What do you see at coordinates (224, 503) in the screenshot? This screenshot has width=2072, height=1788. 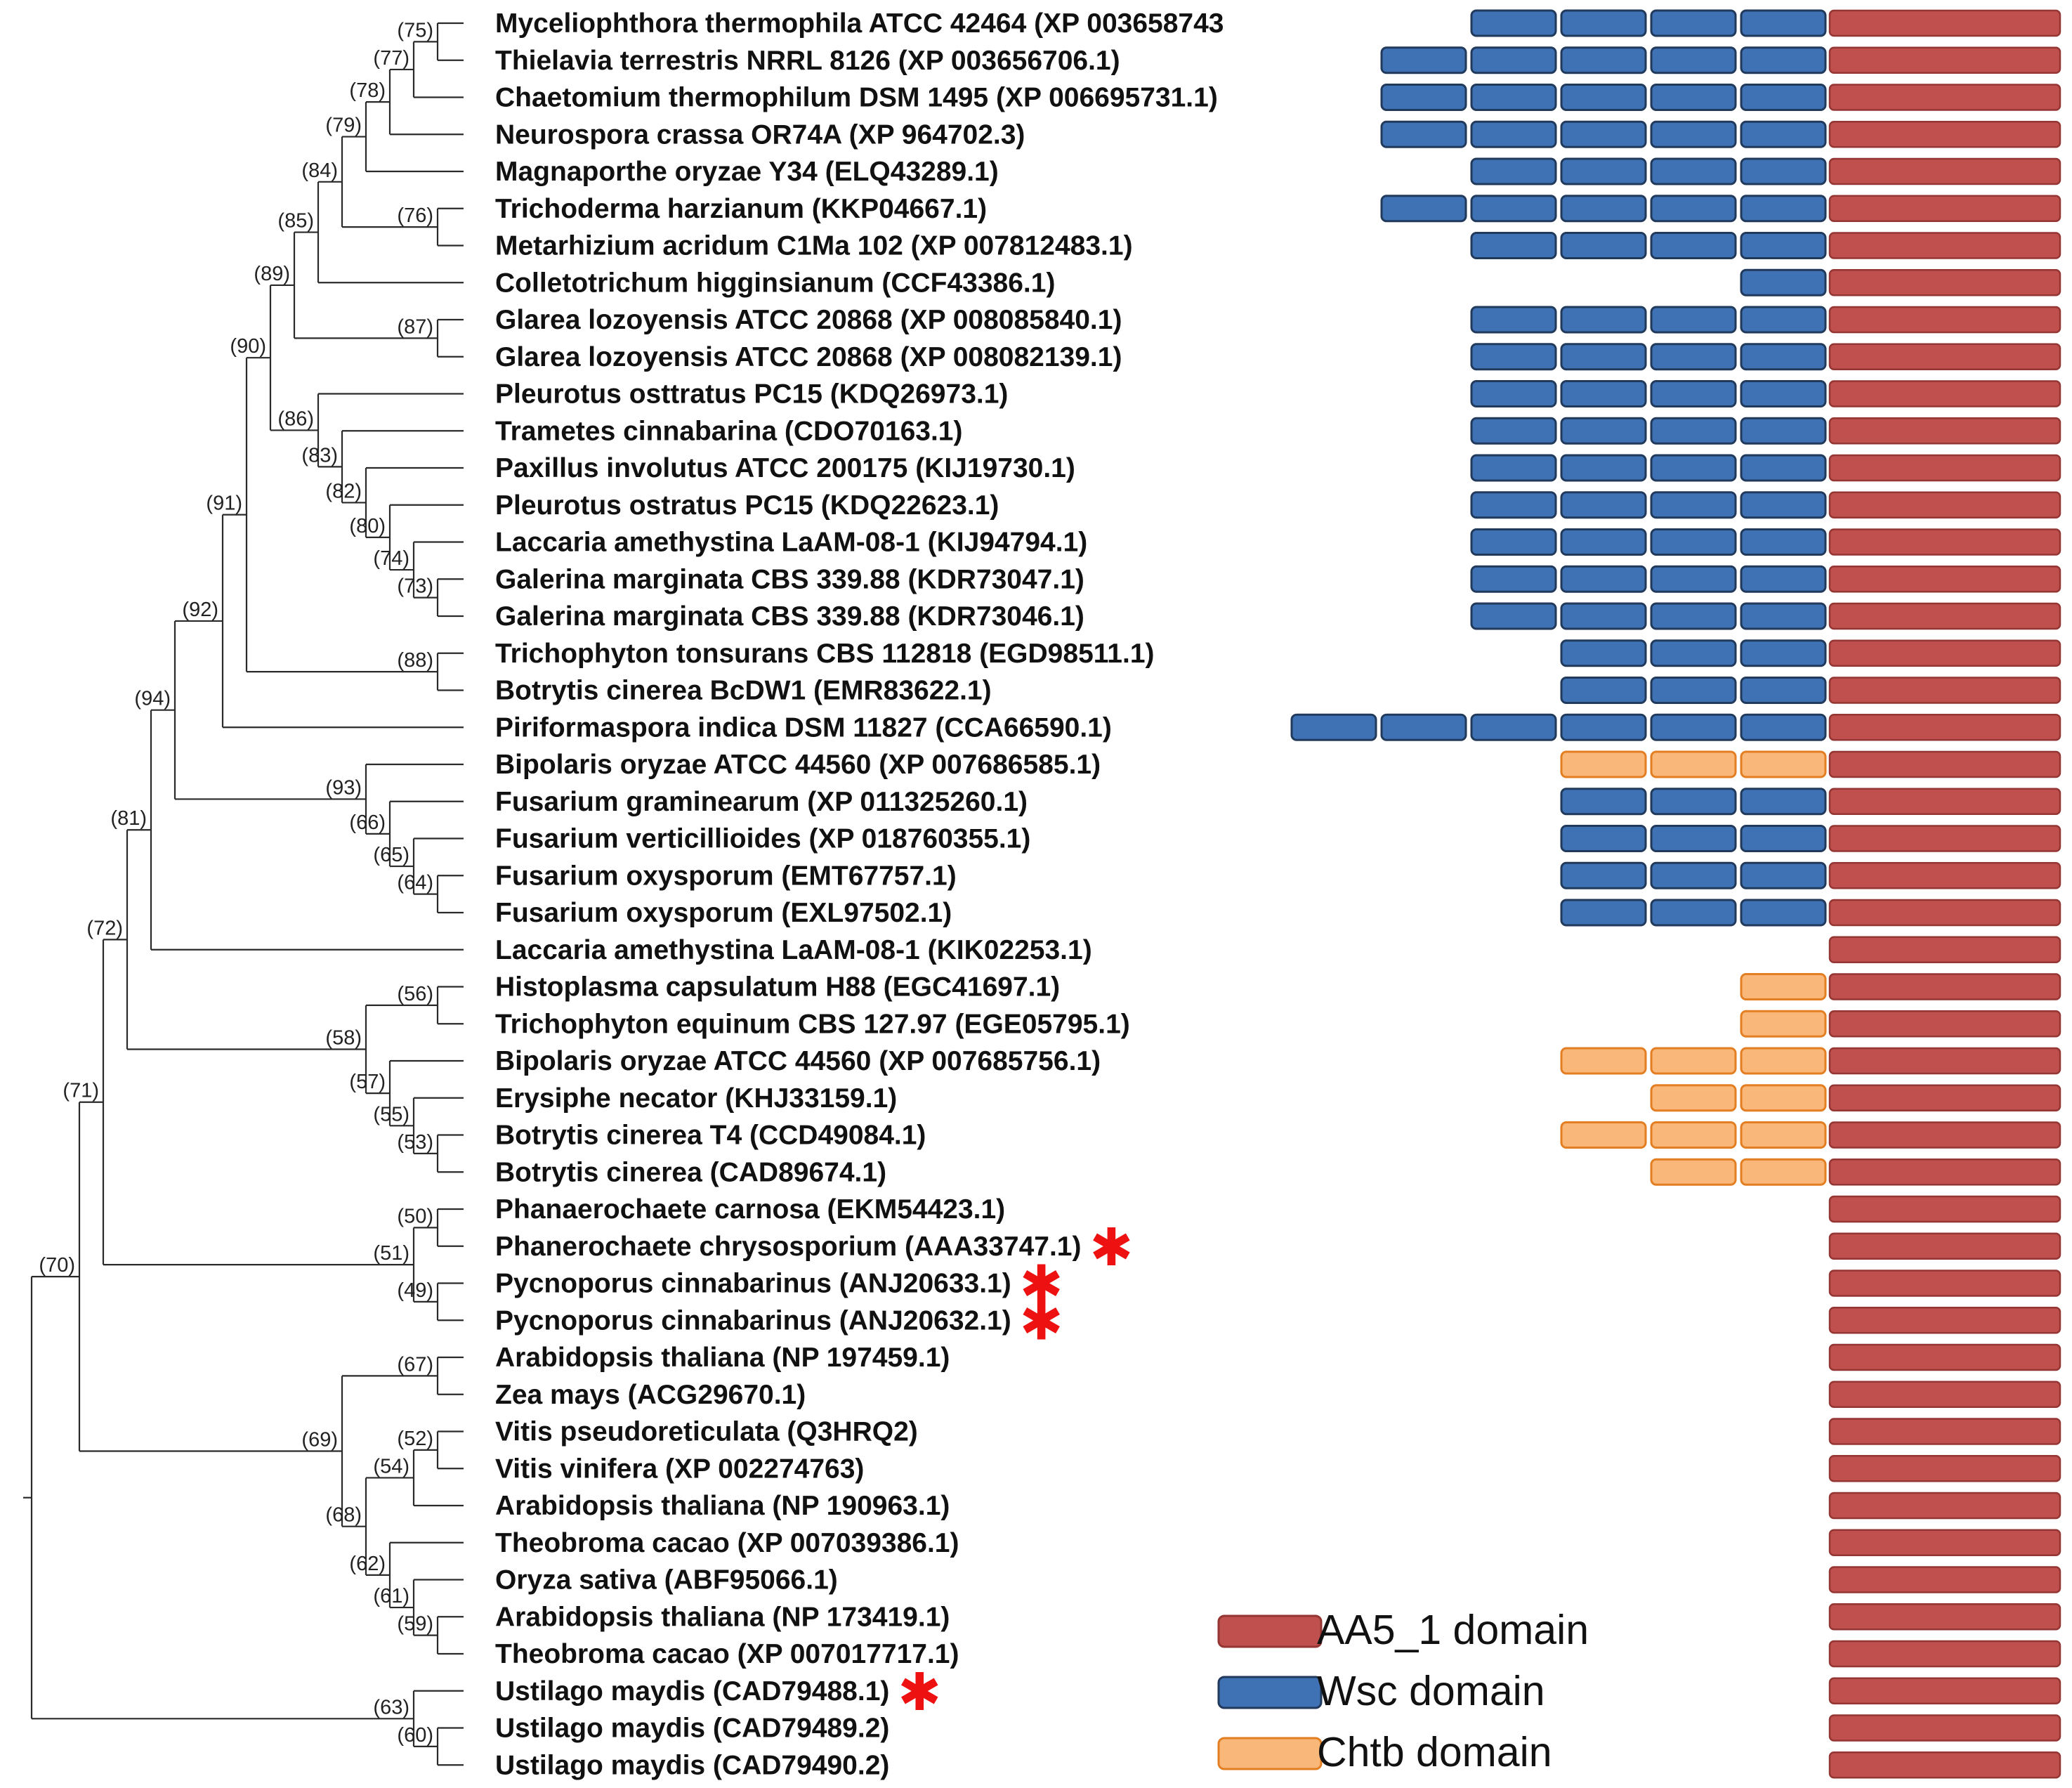 I see `bootstrap-value: (91)` at bounding box center [224, 503].